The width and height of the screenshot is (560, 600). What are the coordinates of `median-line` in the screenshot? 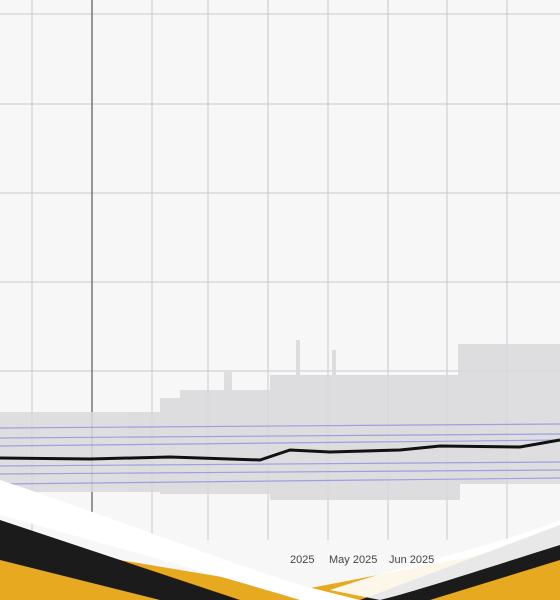 It's located at (280, 450).